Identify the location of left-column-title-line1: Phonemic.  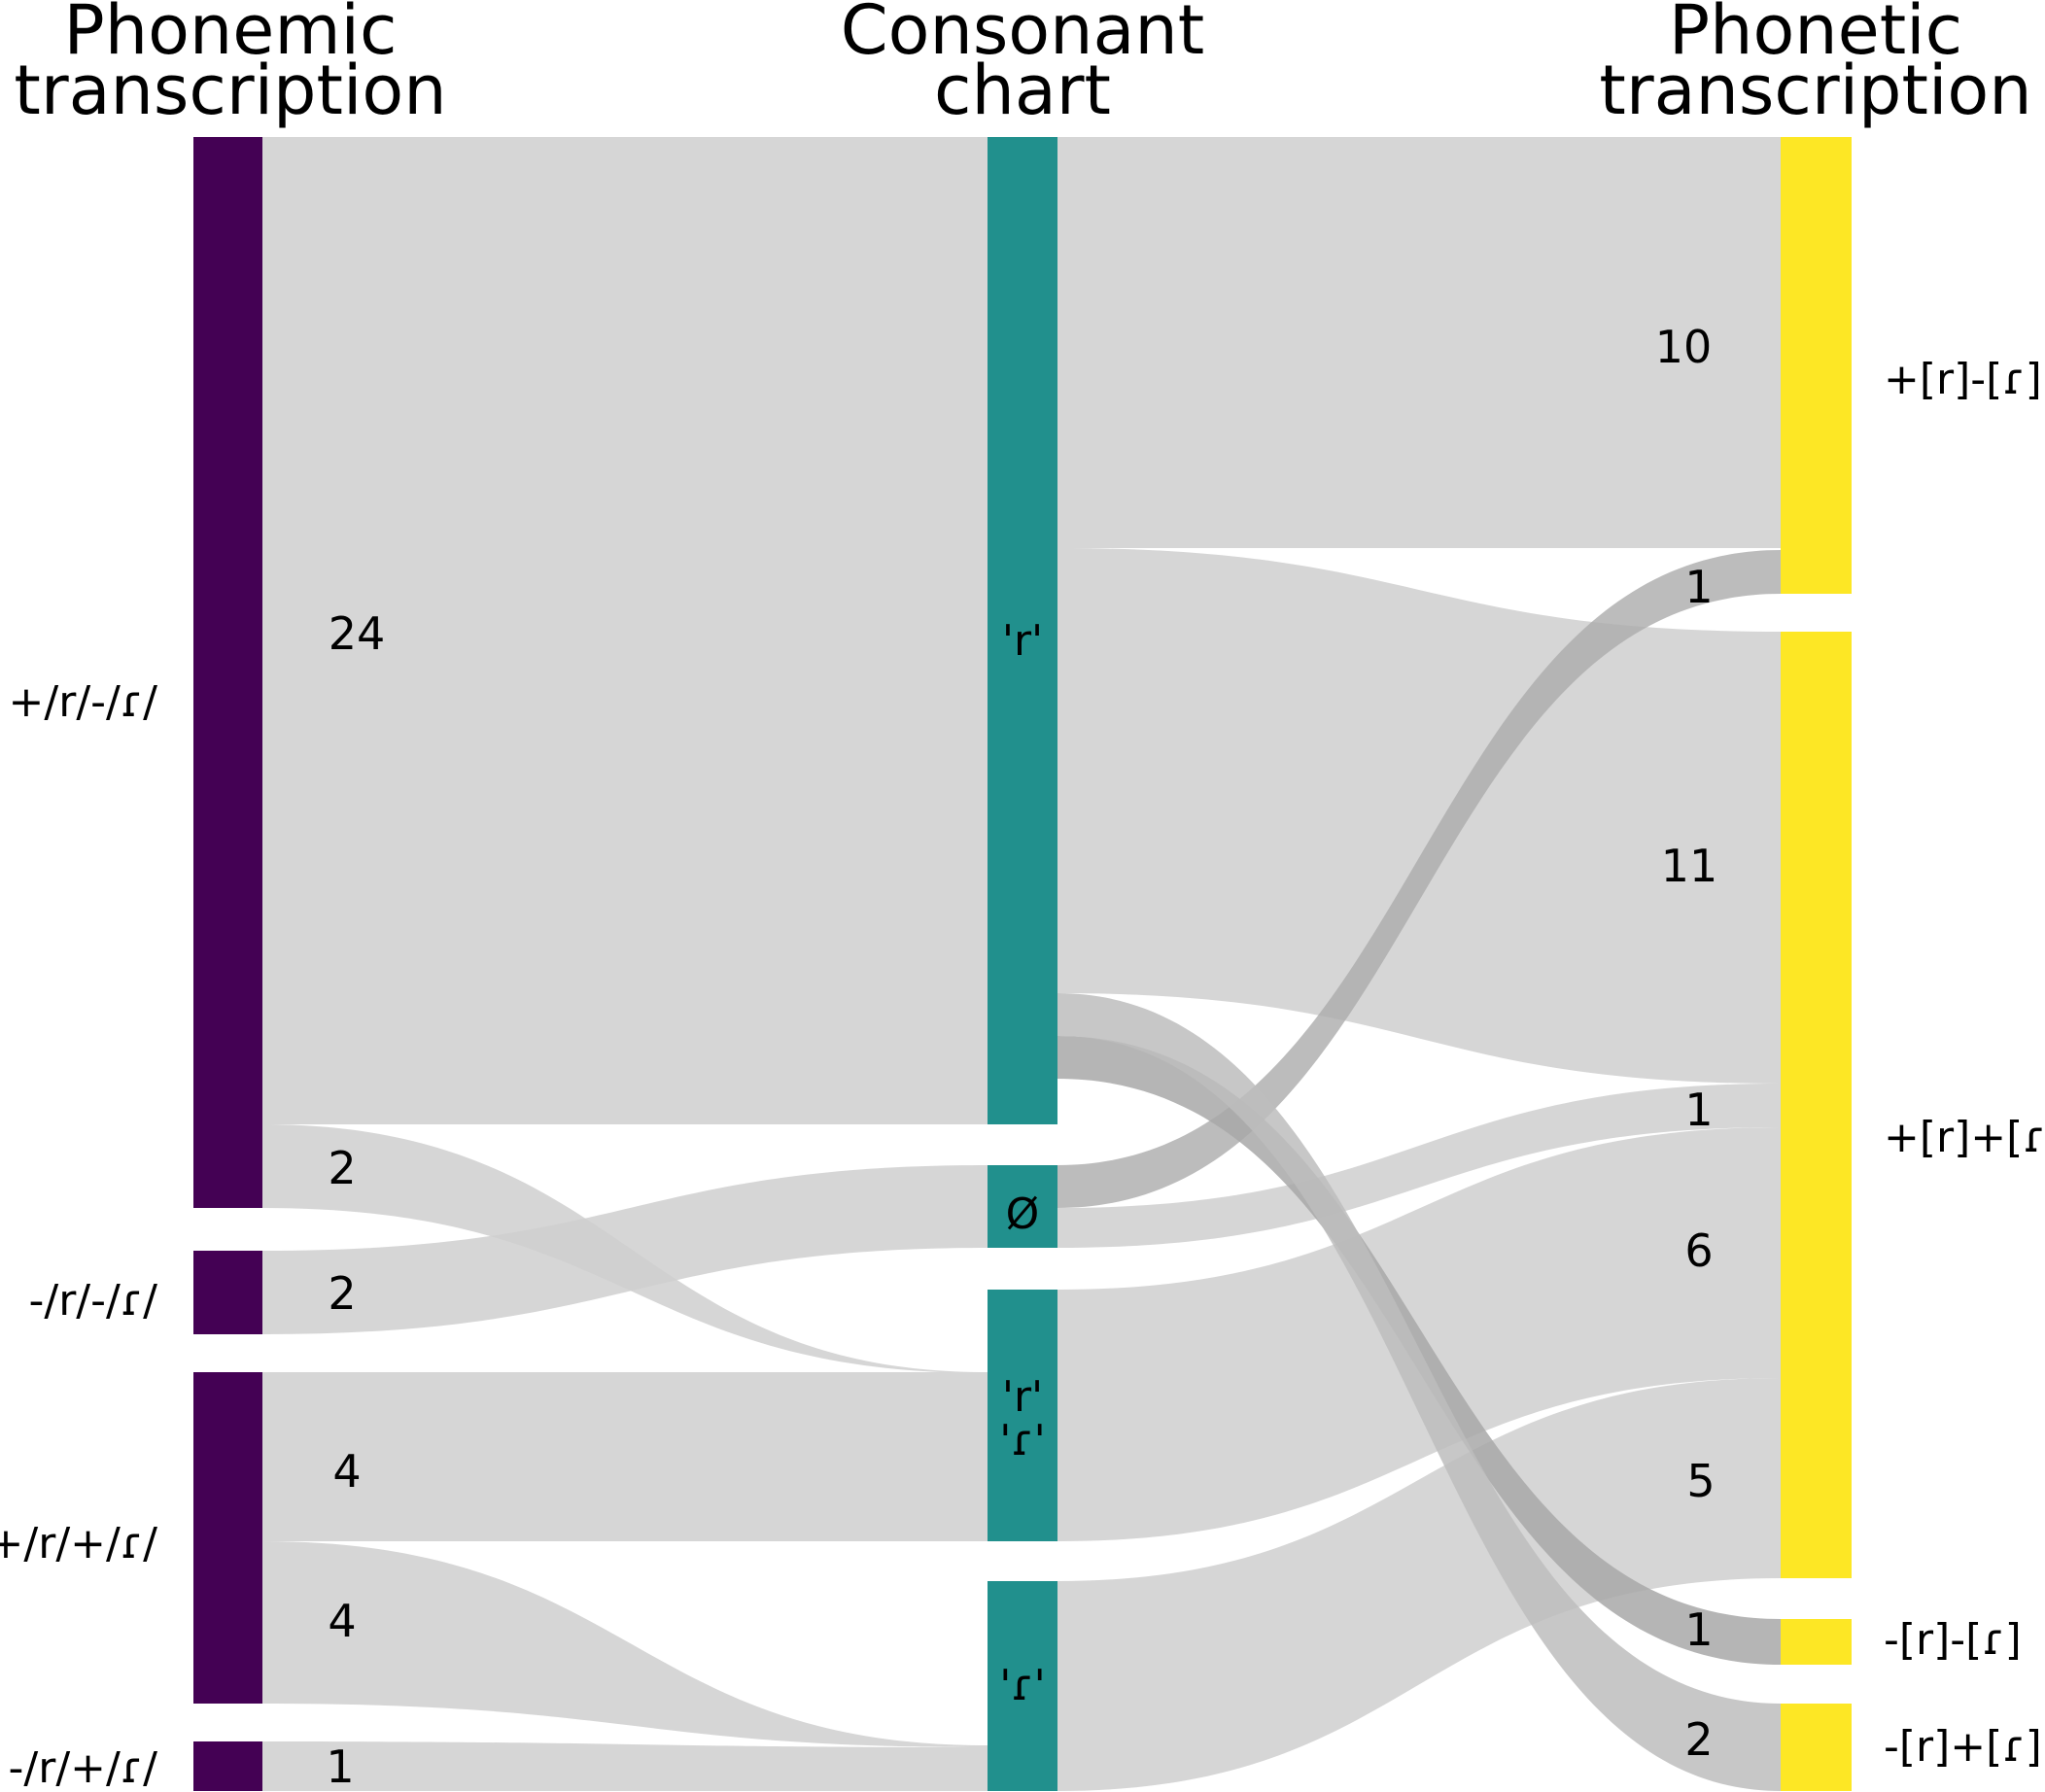
(231, 35).